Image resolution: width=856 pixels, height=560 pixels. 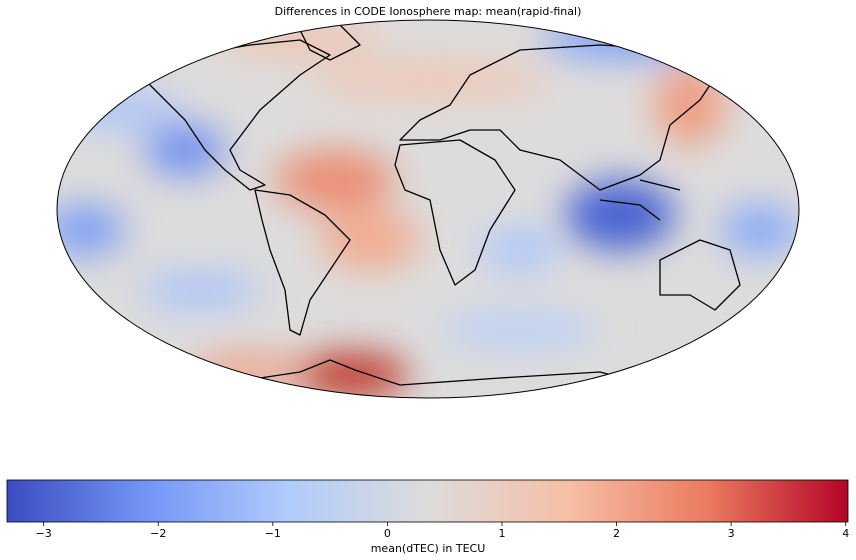 What do you see at coordinates (731, 533) in the screenshot?
I see `colorbar-tick-label: 3` at bounding box center [731, 533].